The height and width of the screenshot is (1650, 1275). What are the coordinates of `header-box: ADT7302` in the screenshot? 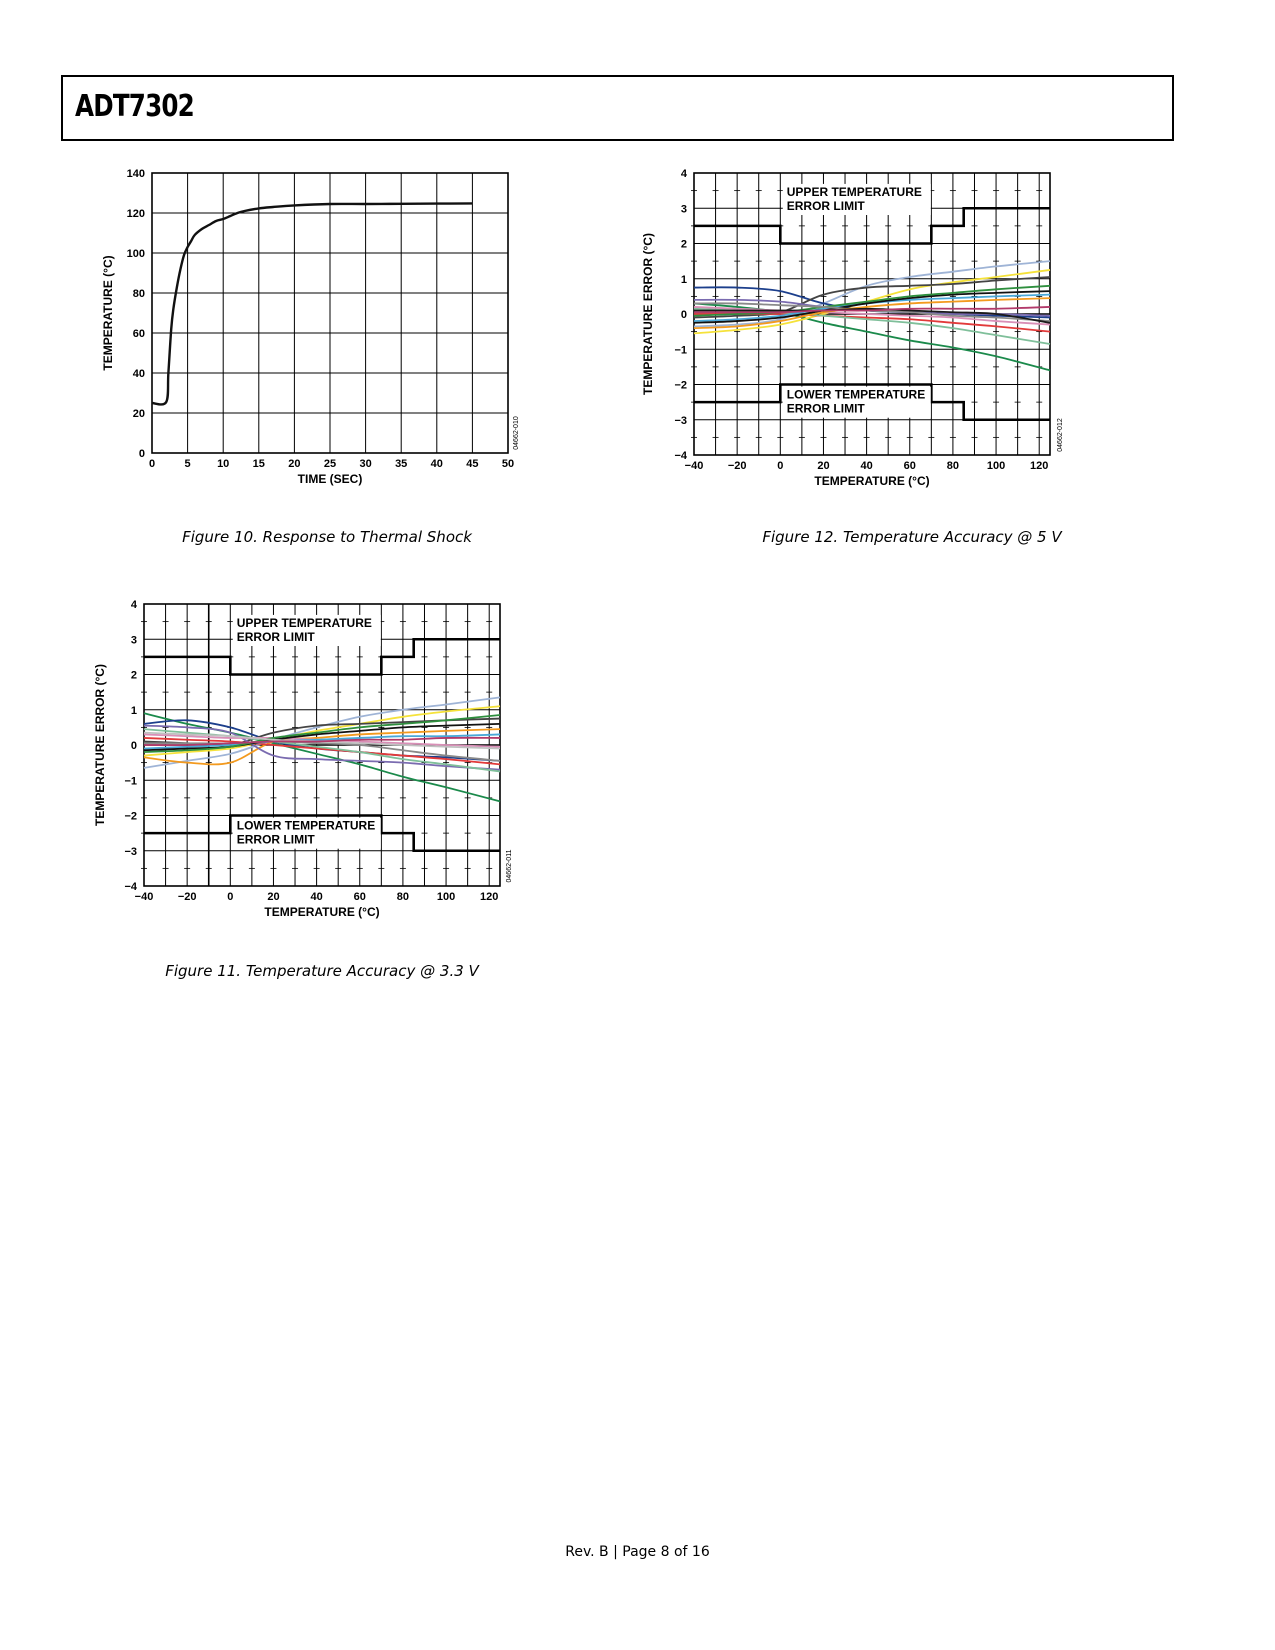 It's located at (617, 108).